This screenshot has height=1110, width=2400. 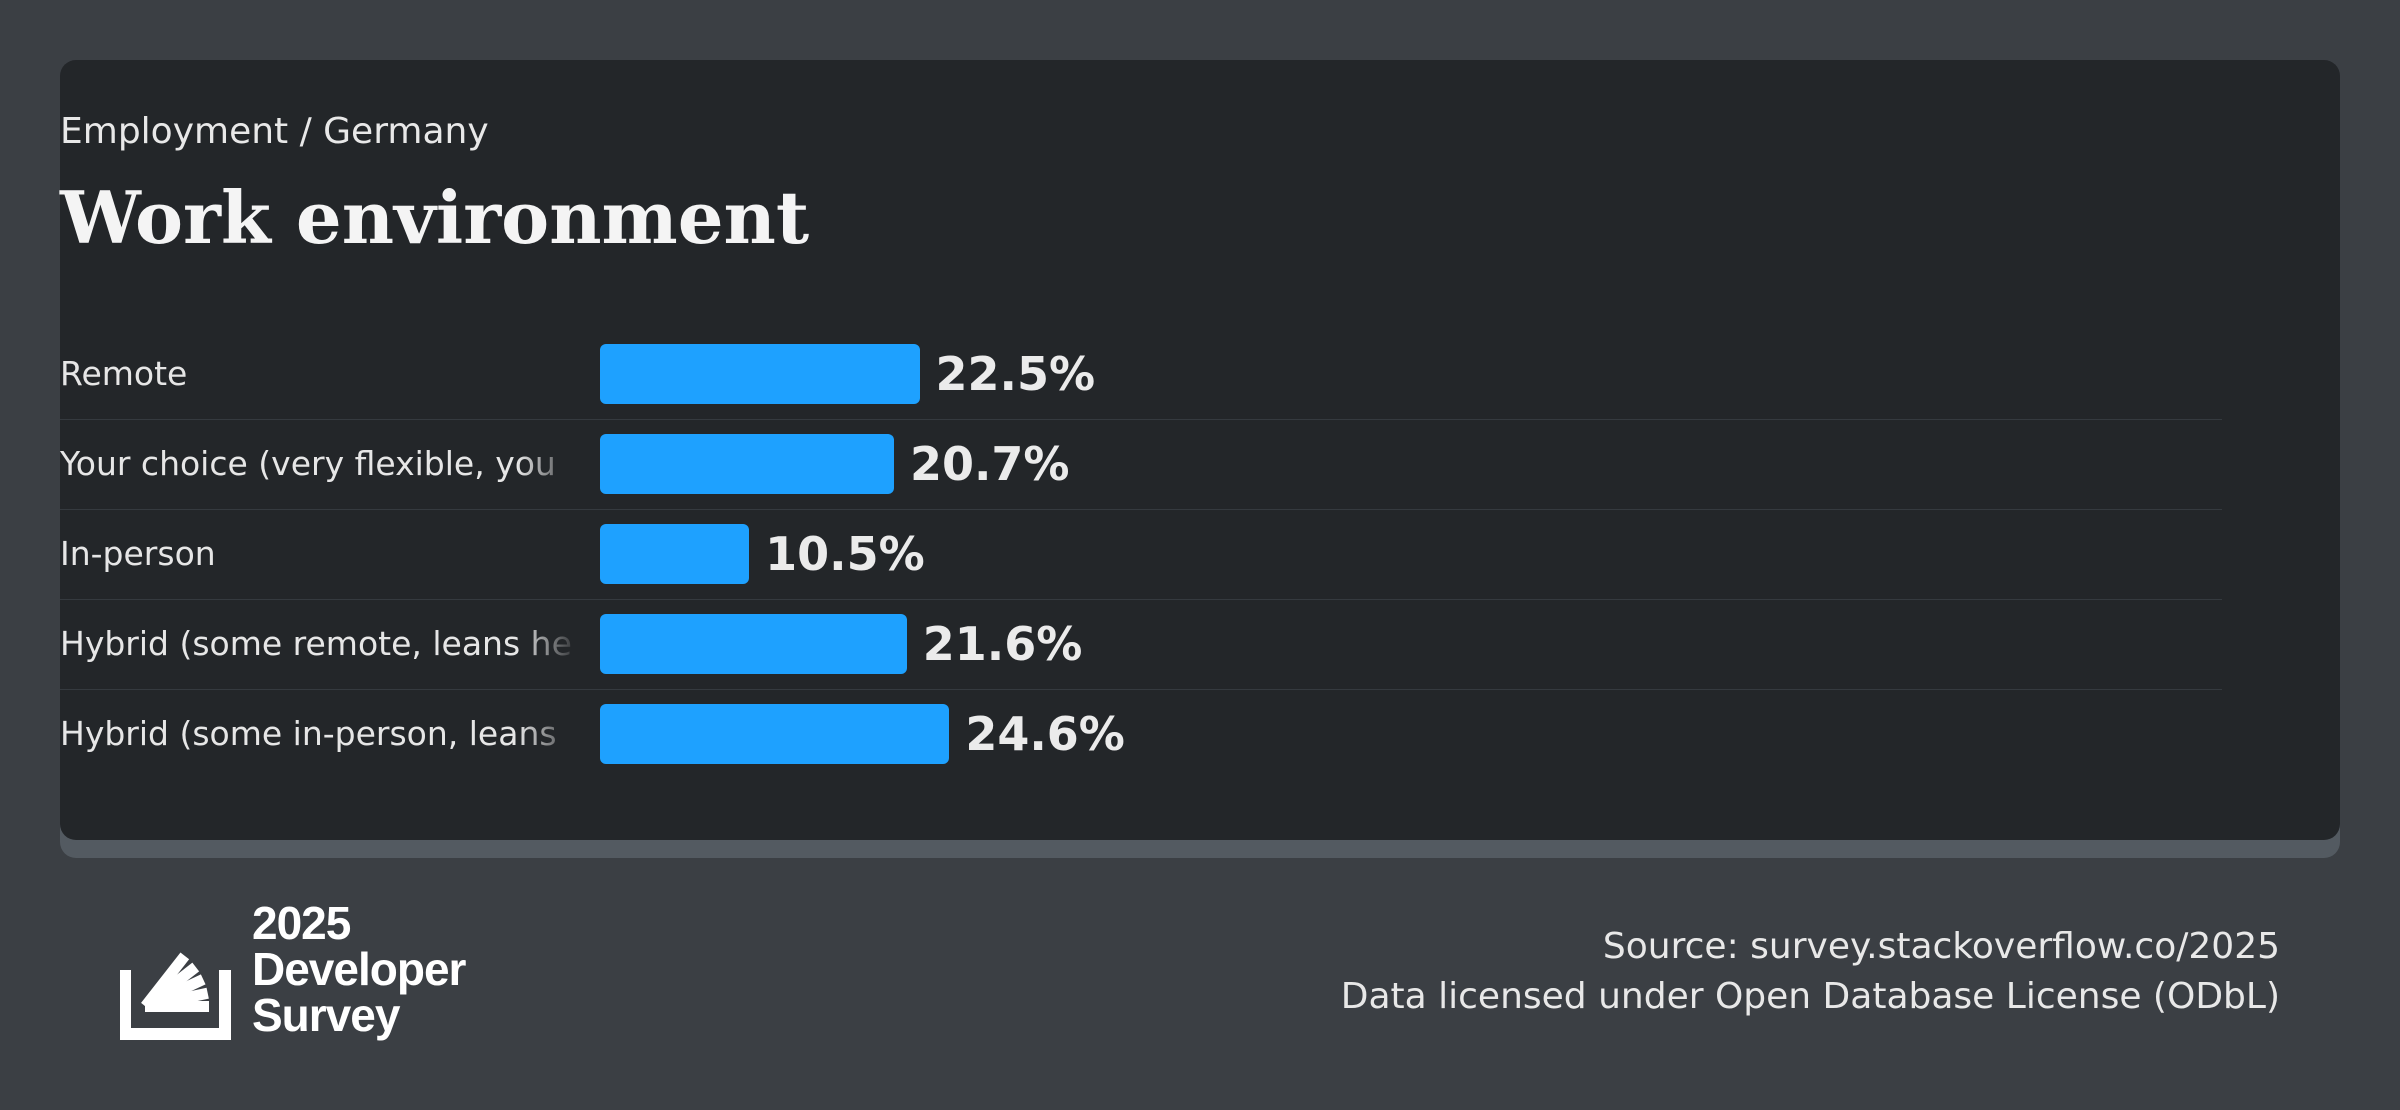 I want to click on category-label: Hybrid (some in-person, leans, so click(x=308, y=733).